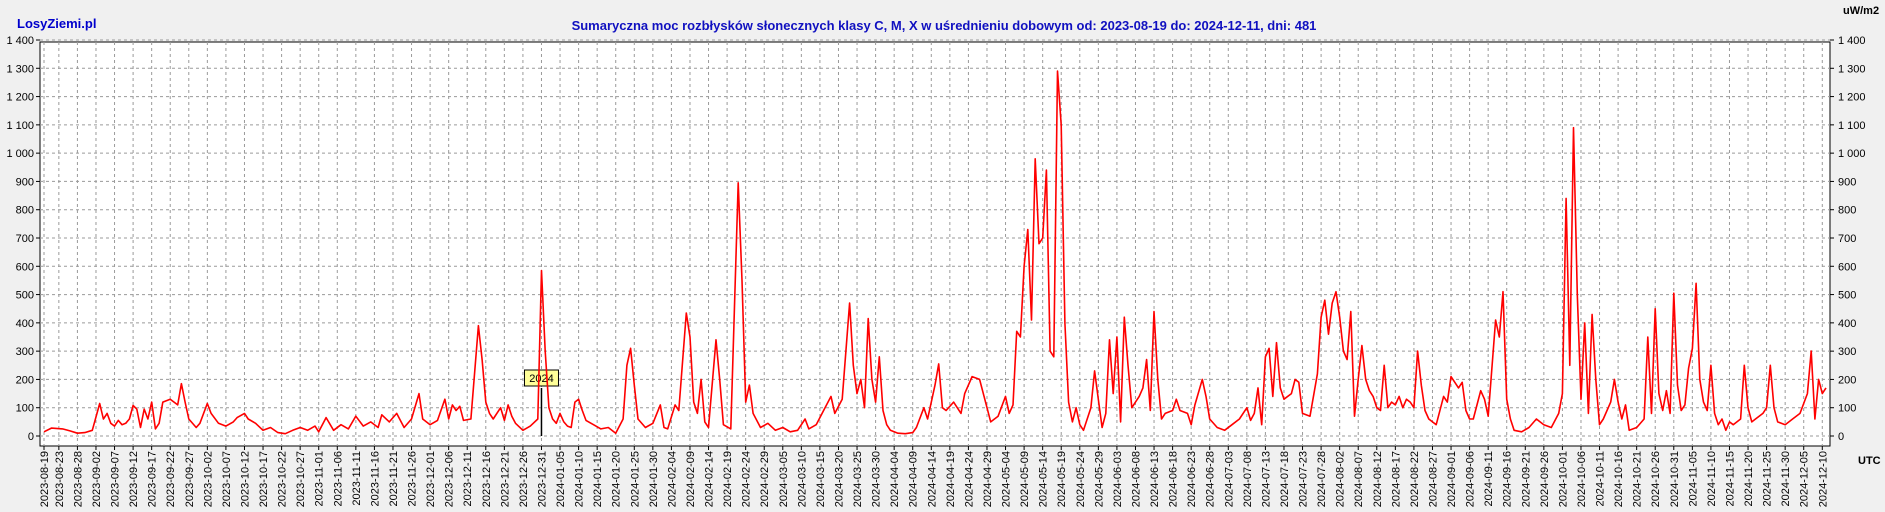 This screenshot has height=512, width=1885. Describe the element at coordinates (1852, 98) in the screenshot. I see `y-tick-label-right: 1 200` at that location.